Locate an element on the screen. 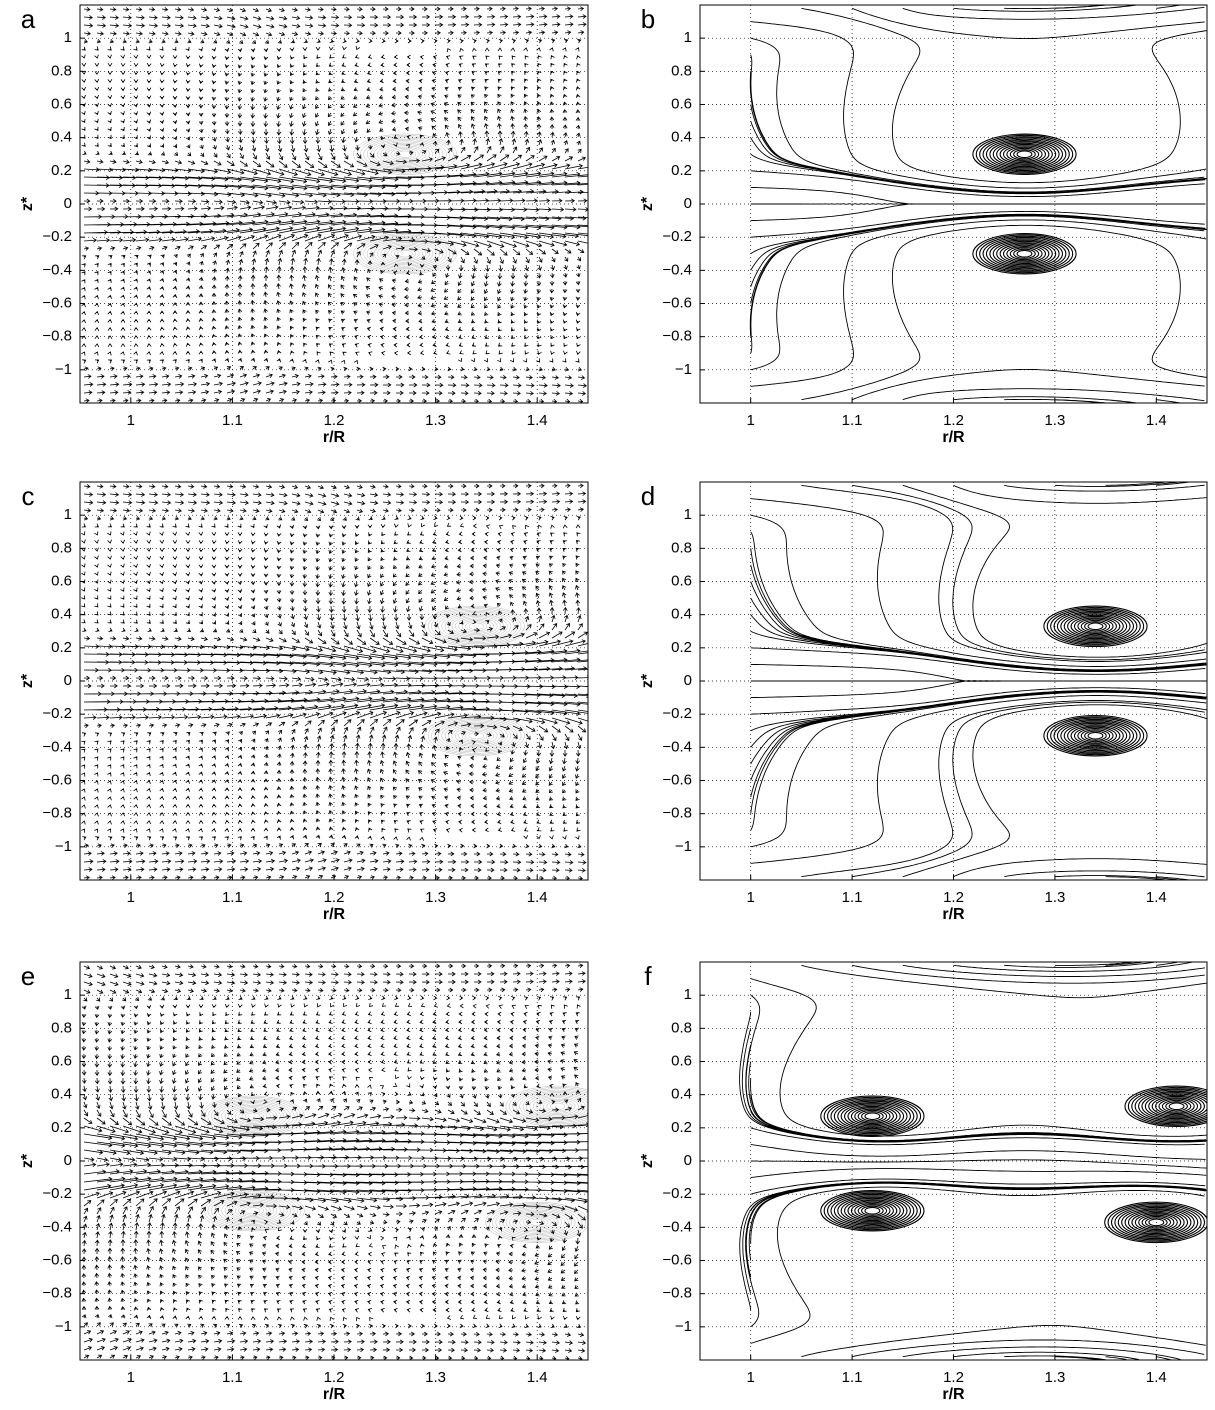 The width and height of the screenshot is (1215, 1410). panel-label: b is located at coordinates (648, 19).